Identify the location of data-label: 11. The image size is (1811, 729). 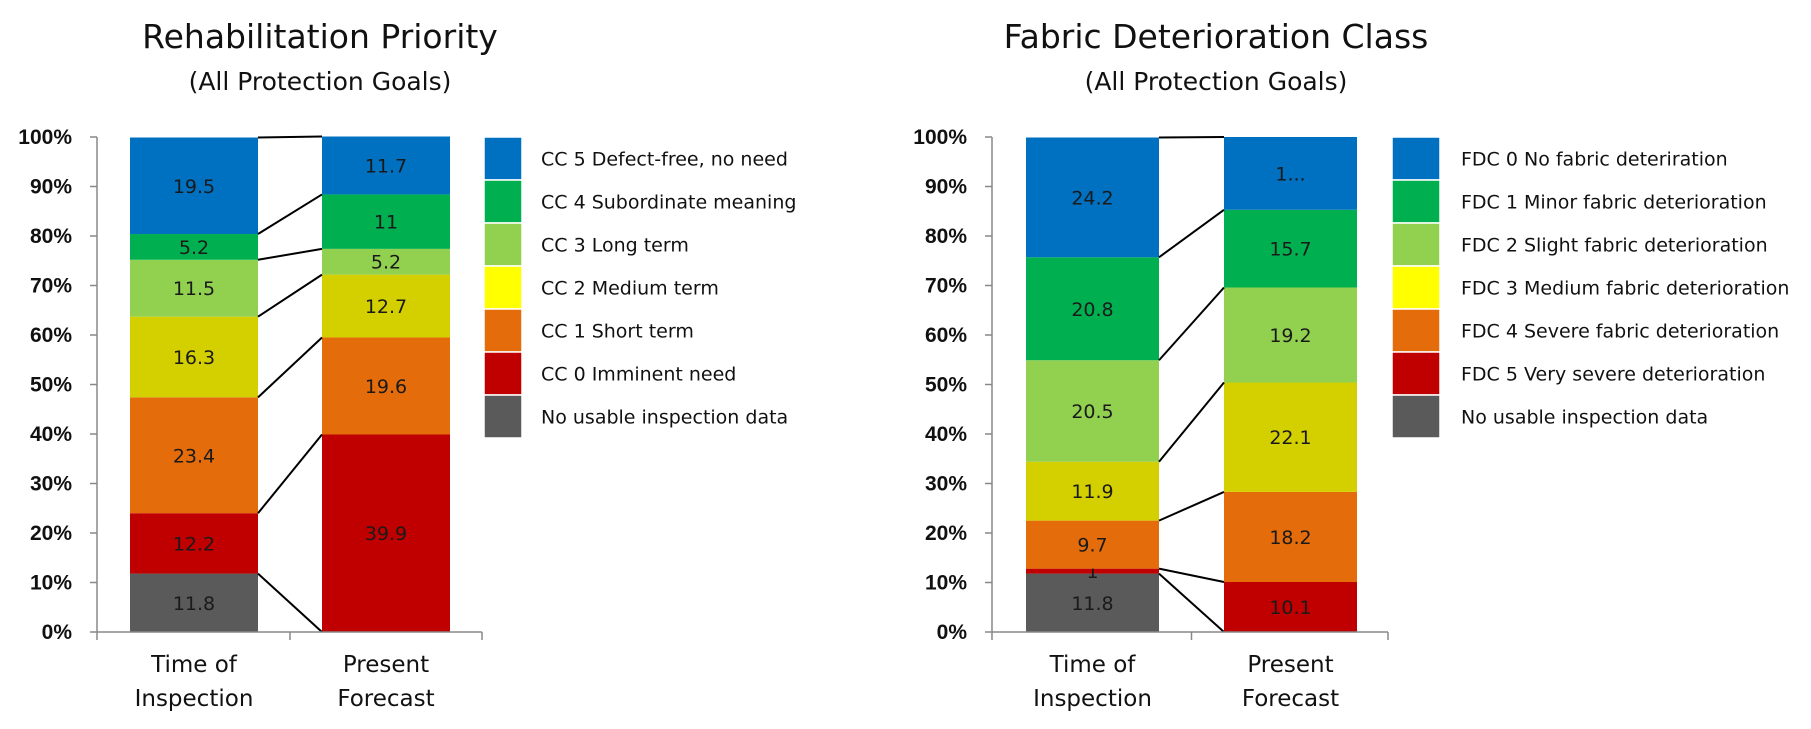
(386, 223).